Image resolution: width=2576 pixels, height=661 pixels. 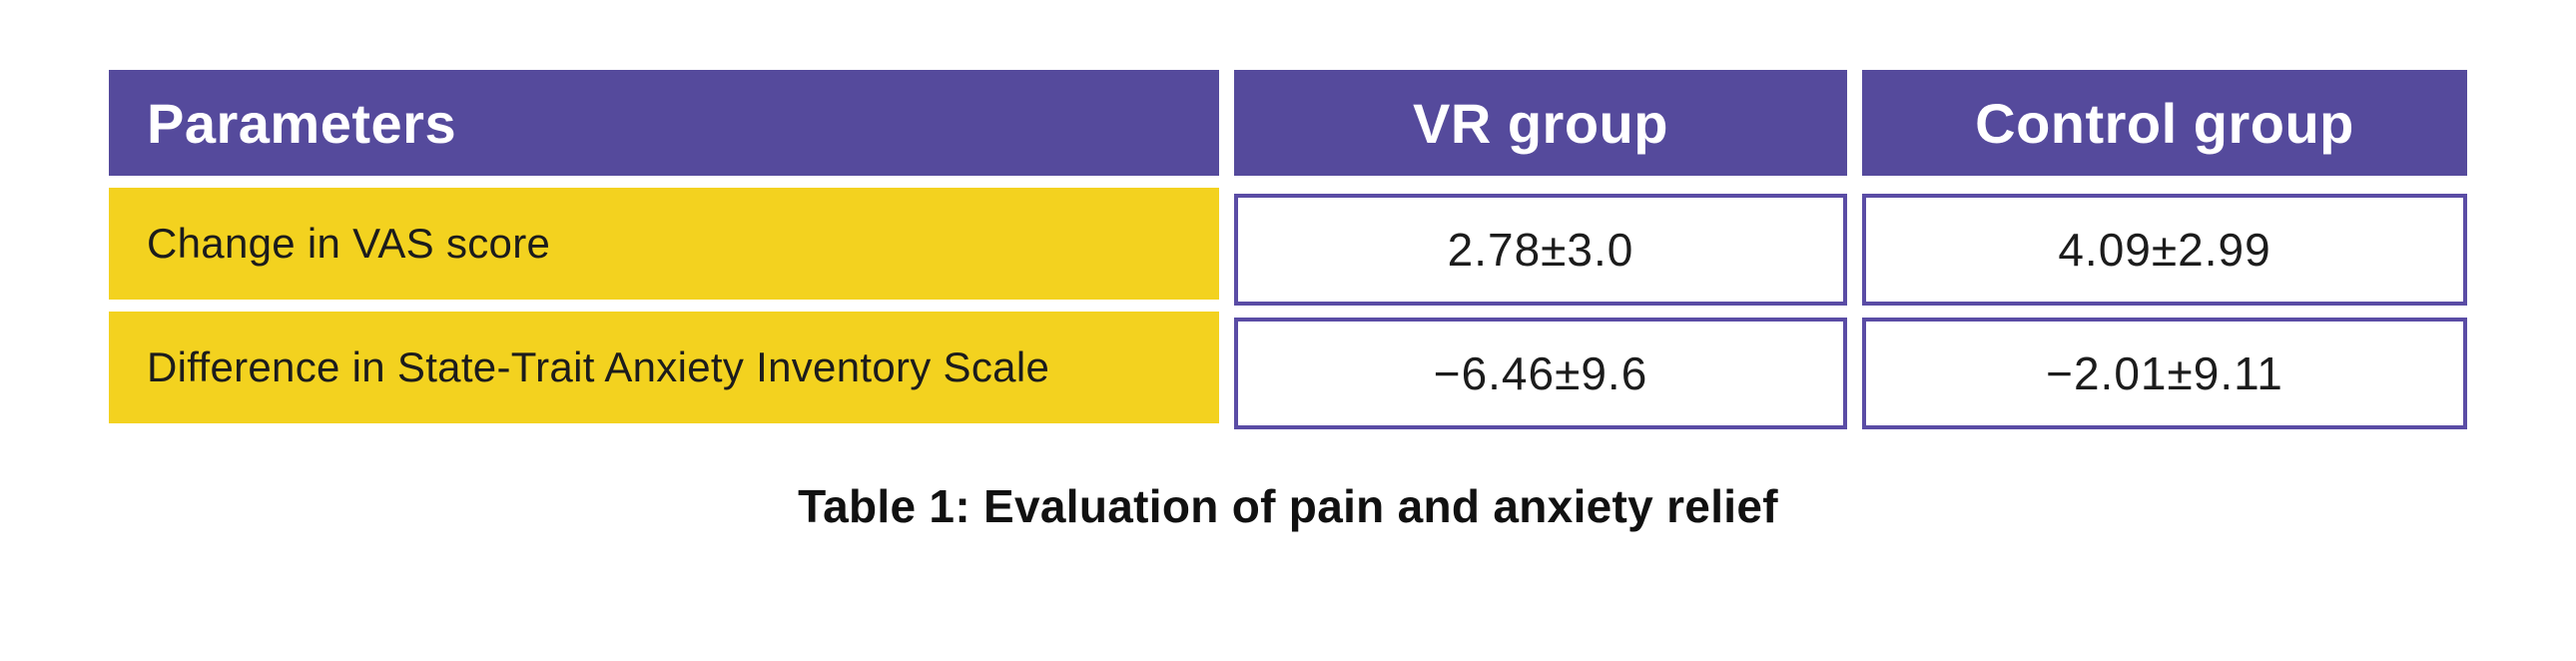 I want to click on value-cell-vas-control: 4.09±2.99, so click(x=2164, y=250).